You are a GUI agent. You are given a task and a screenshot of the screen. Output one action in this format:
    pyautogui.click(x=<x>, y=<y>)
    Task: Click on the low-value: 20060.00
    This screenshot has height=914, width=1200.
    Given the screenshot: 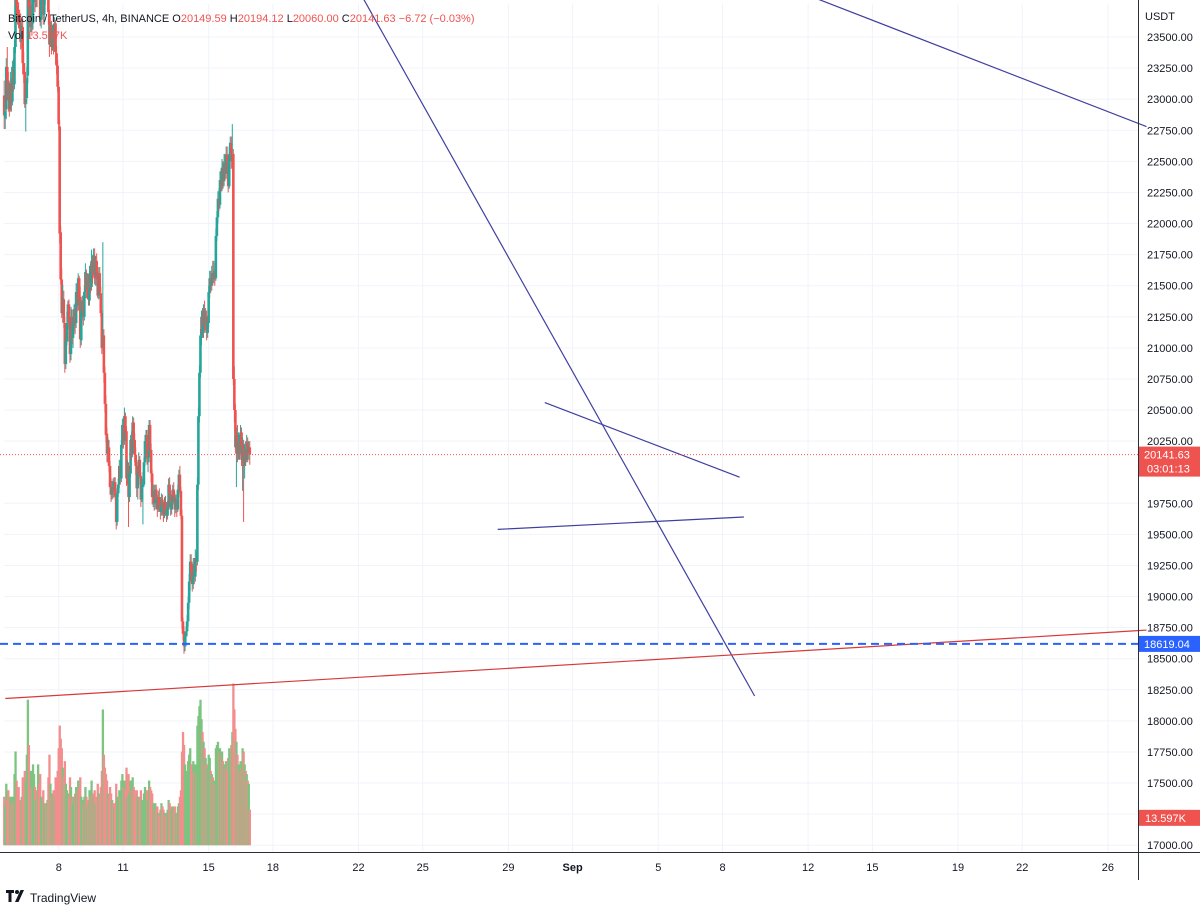 What is the action you would take?
    pyautogui.click(x=315, y=19)
    